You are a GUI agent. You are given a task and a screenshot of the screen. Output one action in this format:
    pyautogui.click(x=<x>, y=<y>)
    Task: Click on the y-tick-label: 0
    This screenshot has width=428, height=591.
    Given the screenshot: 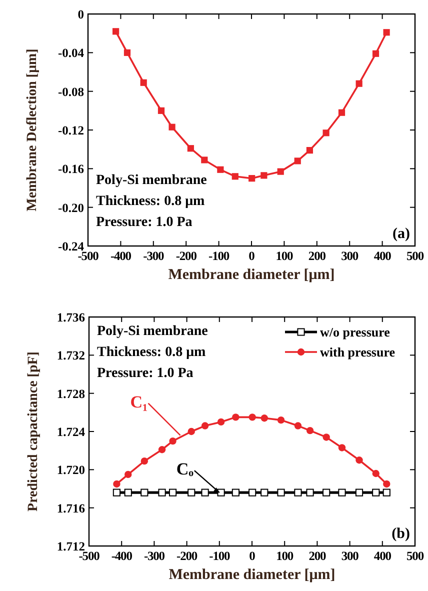 What is the action you would take?
    pyautogui.click(x=81, y=15)
    